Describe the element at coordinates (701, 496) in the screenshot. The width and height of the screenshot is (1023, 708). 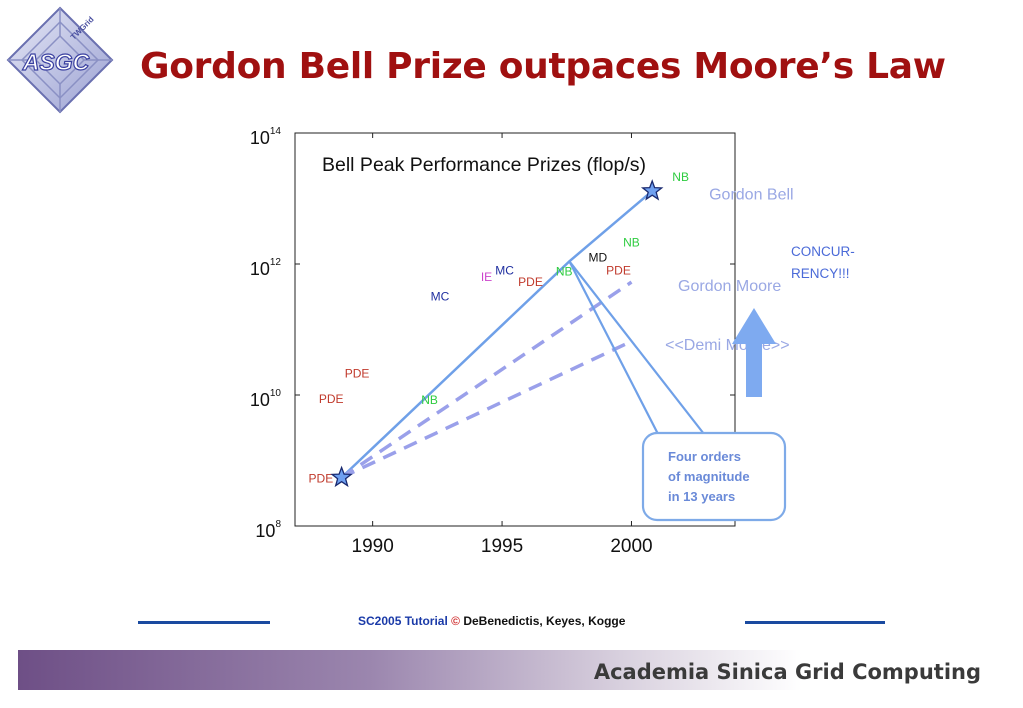
I see `callout-text: in 13 years` at that location.